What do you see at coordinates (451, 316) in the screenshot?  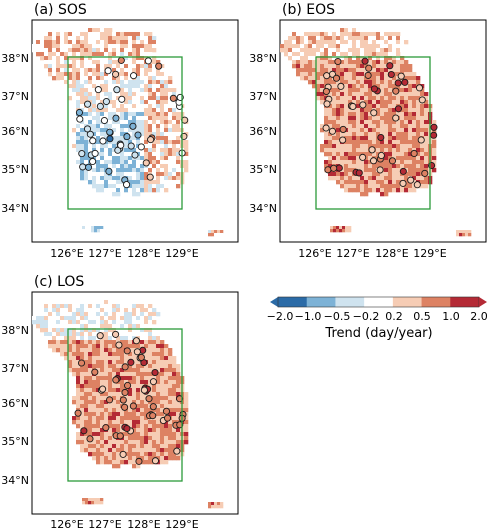 I see `cb-tick-label: 1.0` at bounding box center [451, 316].